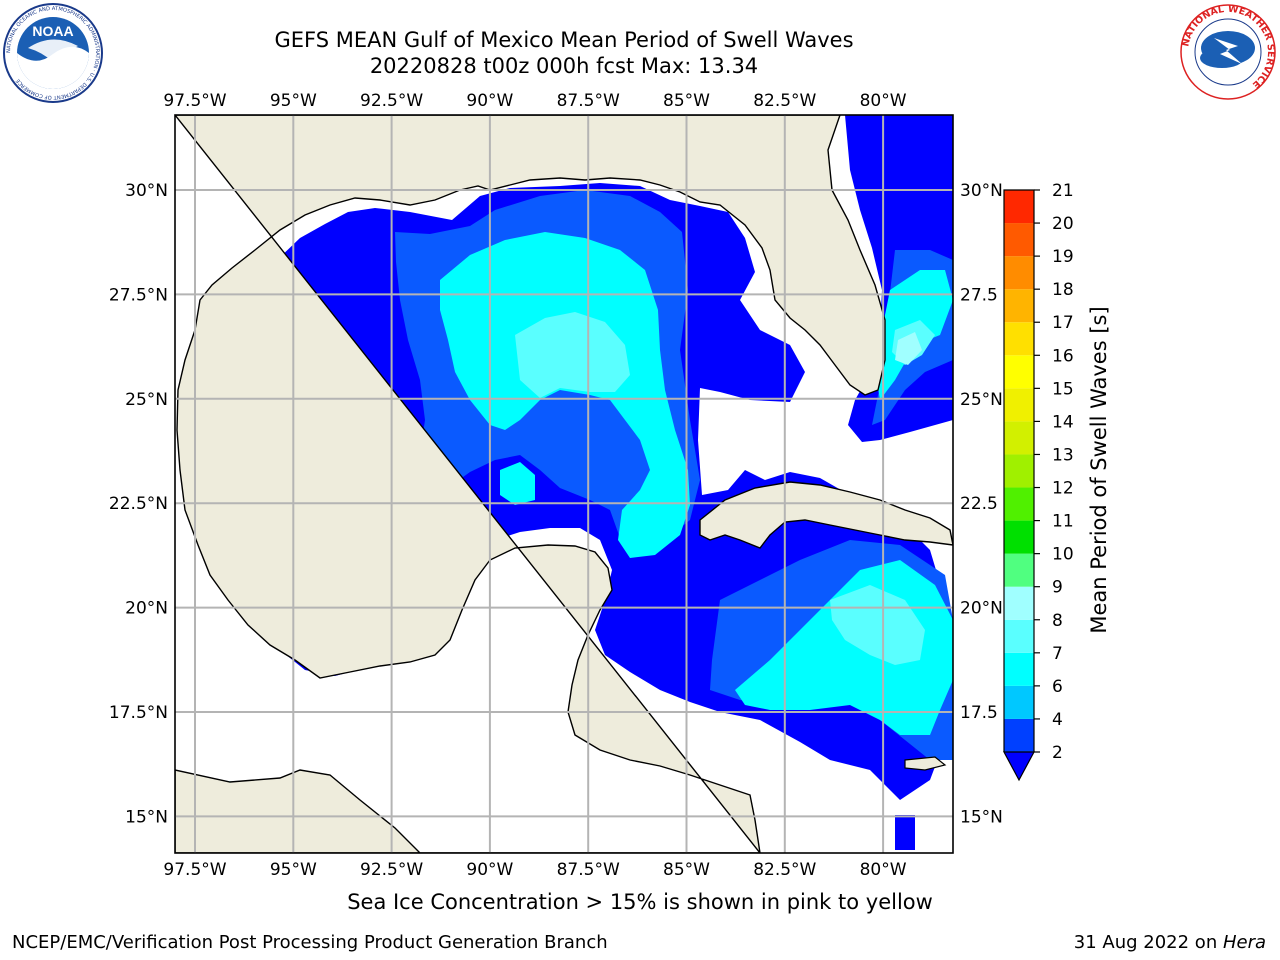 This screenshot has height=960, width=1280. What do you see at coordinates (146, 609) in the screenshot?
I see `lat-label-left: 20°N` at bounding box center [146, 609].